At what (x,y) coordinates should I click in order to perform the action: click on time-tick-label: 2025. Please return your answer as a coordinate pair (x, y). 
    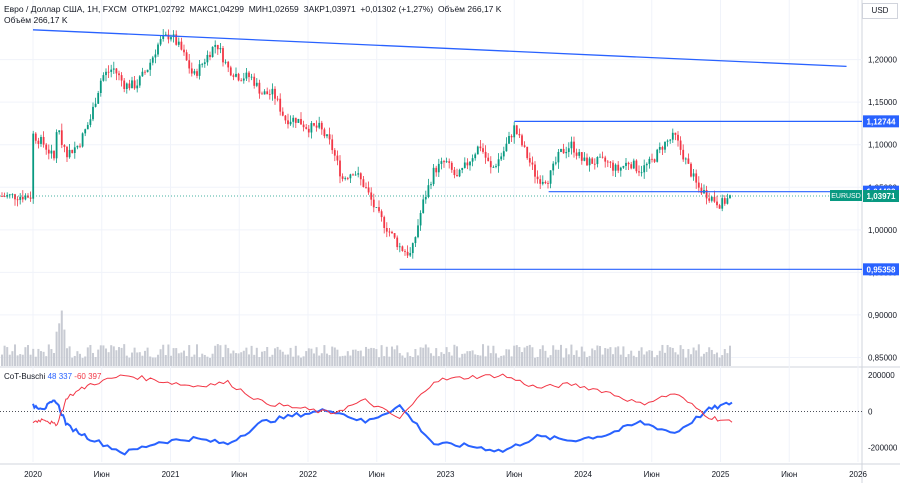
    Looking at the image, I should click on (721, 474).